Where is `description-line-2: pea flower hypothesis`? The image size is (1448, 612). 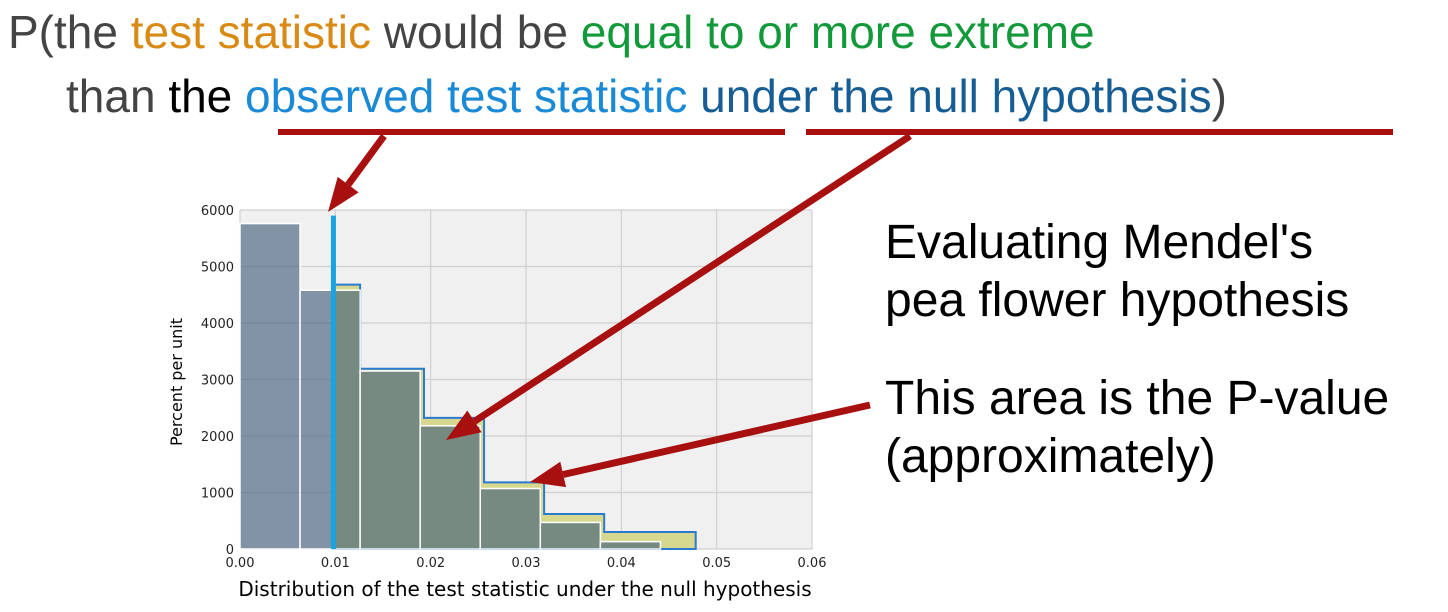 description-line-2: pea flower hypothesis is located at coordinates (1117, 300).